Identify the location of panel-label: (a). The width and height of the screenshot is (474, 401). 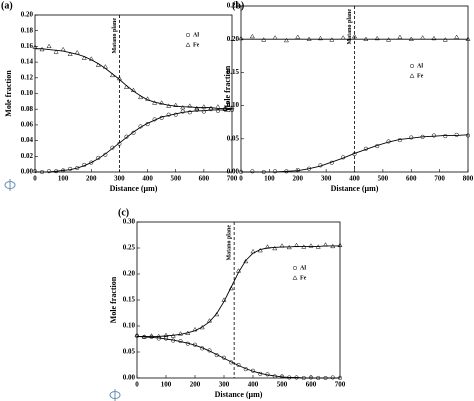
(7, 5).